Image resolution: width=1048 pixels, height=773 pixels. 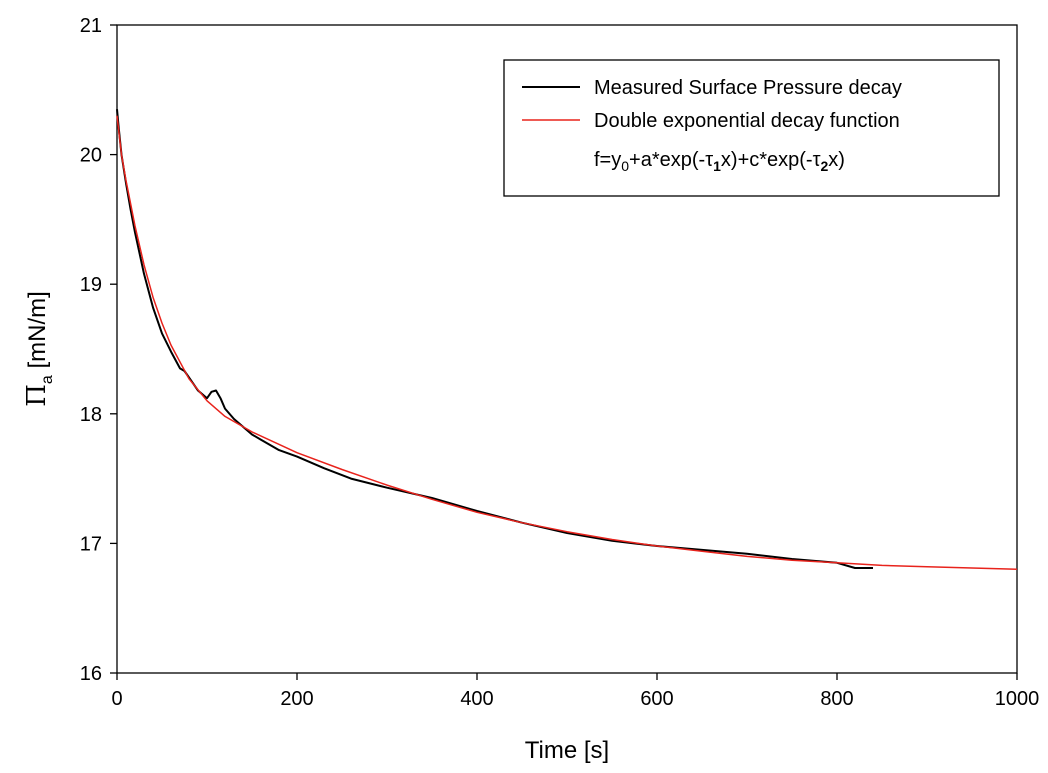 What do you see at coordinates (296, 699) in the screenshot?
I see `x-tick-label: 200` at bounding box center [296, 699].